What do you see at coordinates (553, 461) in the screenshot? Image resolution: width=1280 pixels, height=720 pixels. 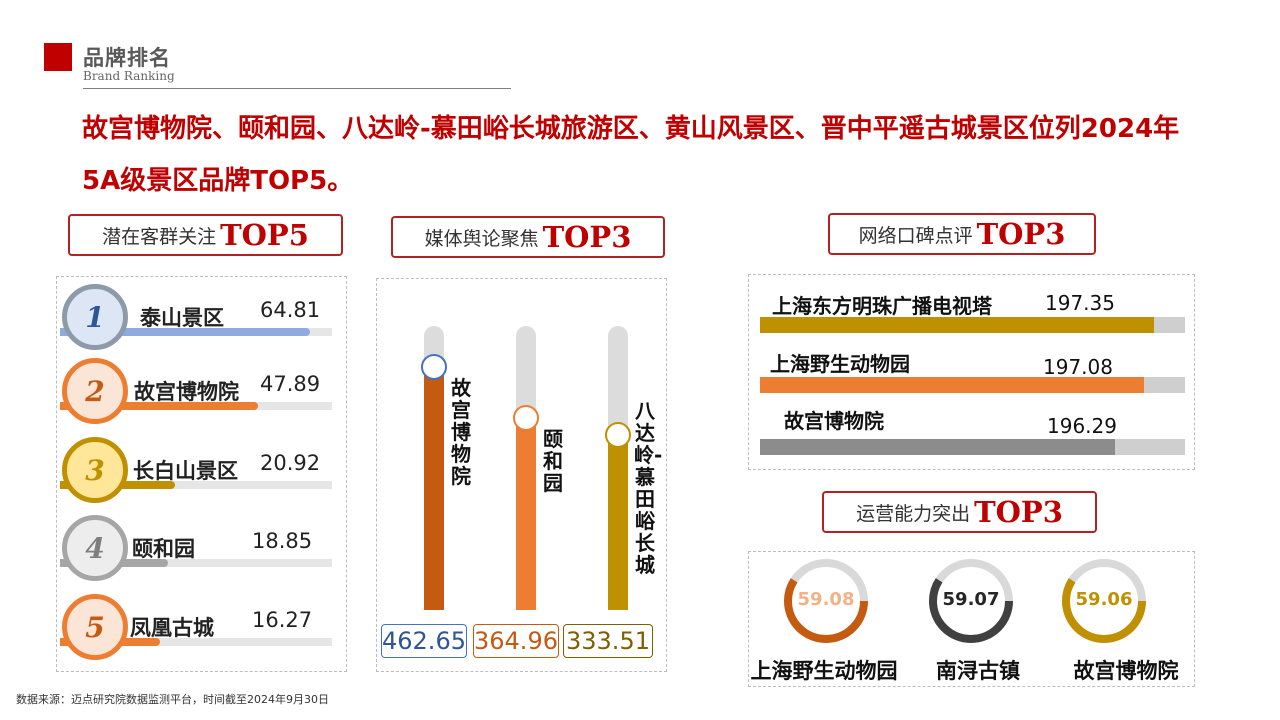 I see `media-bar-label: 颐和园` at bounding box center [553, 461].